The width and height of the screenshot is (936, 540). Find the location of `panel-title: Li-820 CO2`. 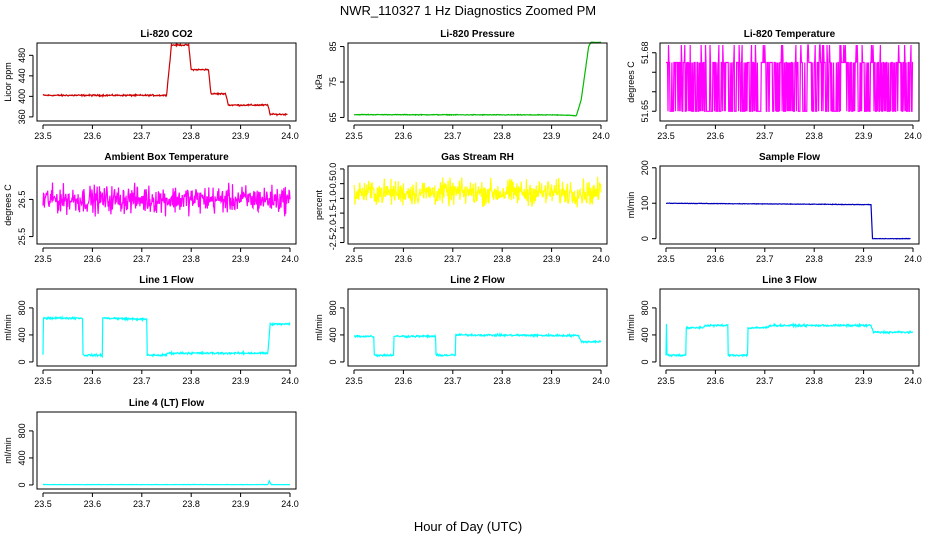

panel-title: Li-820 CO2 is located at coordinates (166, 34).